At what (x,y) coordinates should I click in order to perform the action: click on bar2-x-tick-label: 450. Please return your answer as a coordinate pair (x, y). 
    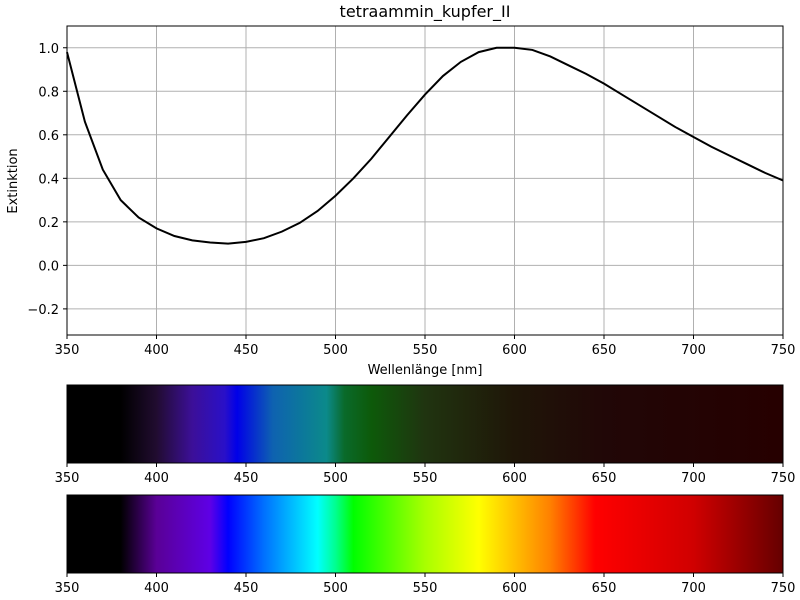
    Looking at the image, I should click on (246, 588).